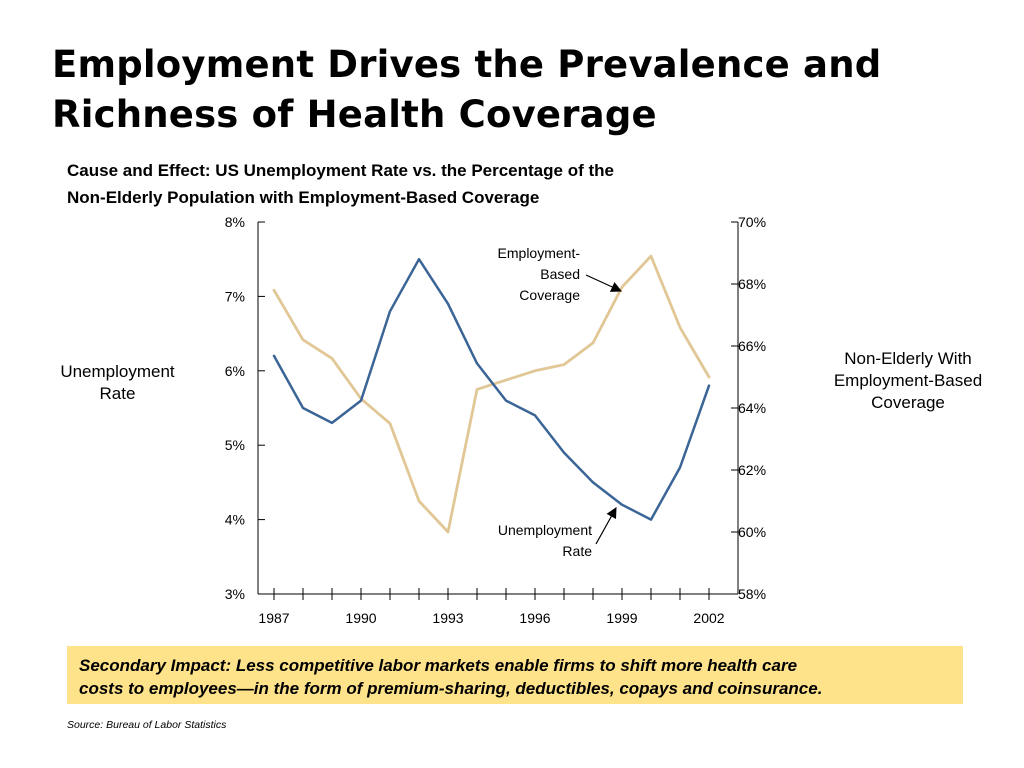 Image resolution: width=1024 pixels, height=768 pixels. I want to click on unemployment-annotation-line2: Rate, so click(577, 551).